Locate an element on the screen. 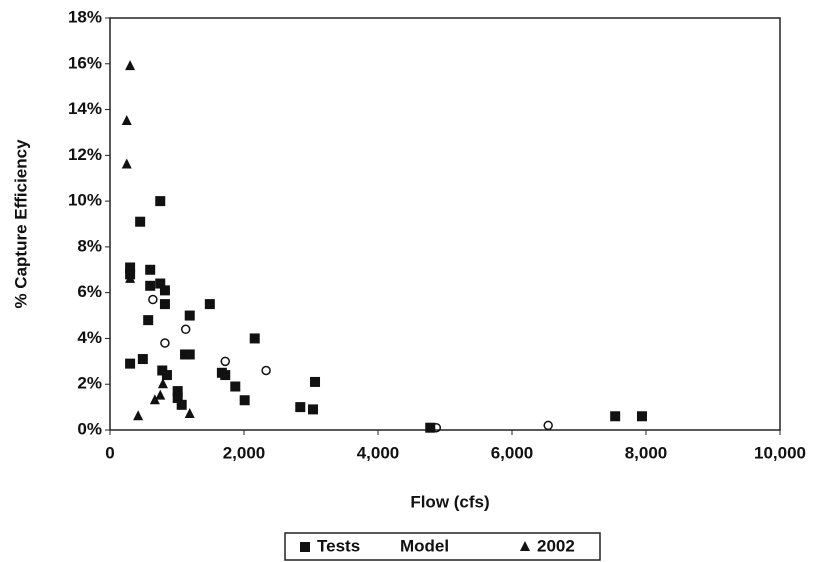 This screenshot has height=562, width=820. legend-box is located at coordinates (442, 546).